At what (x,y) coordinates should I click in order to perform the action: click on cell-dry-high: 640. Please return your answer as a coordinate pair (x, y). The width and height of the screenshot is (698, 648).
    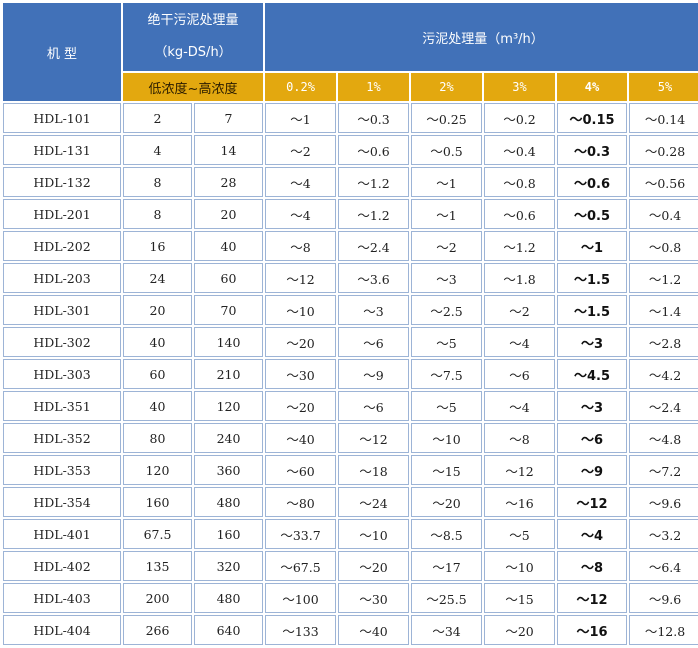
    Looking at the image, I should click on (229, 630).